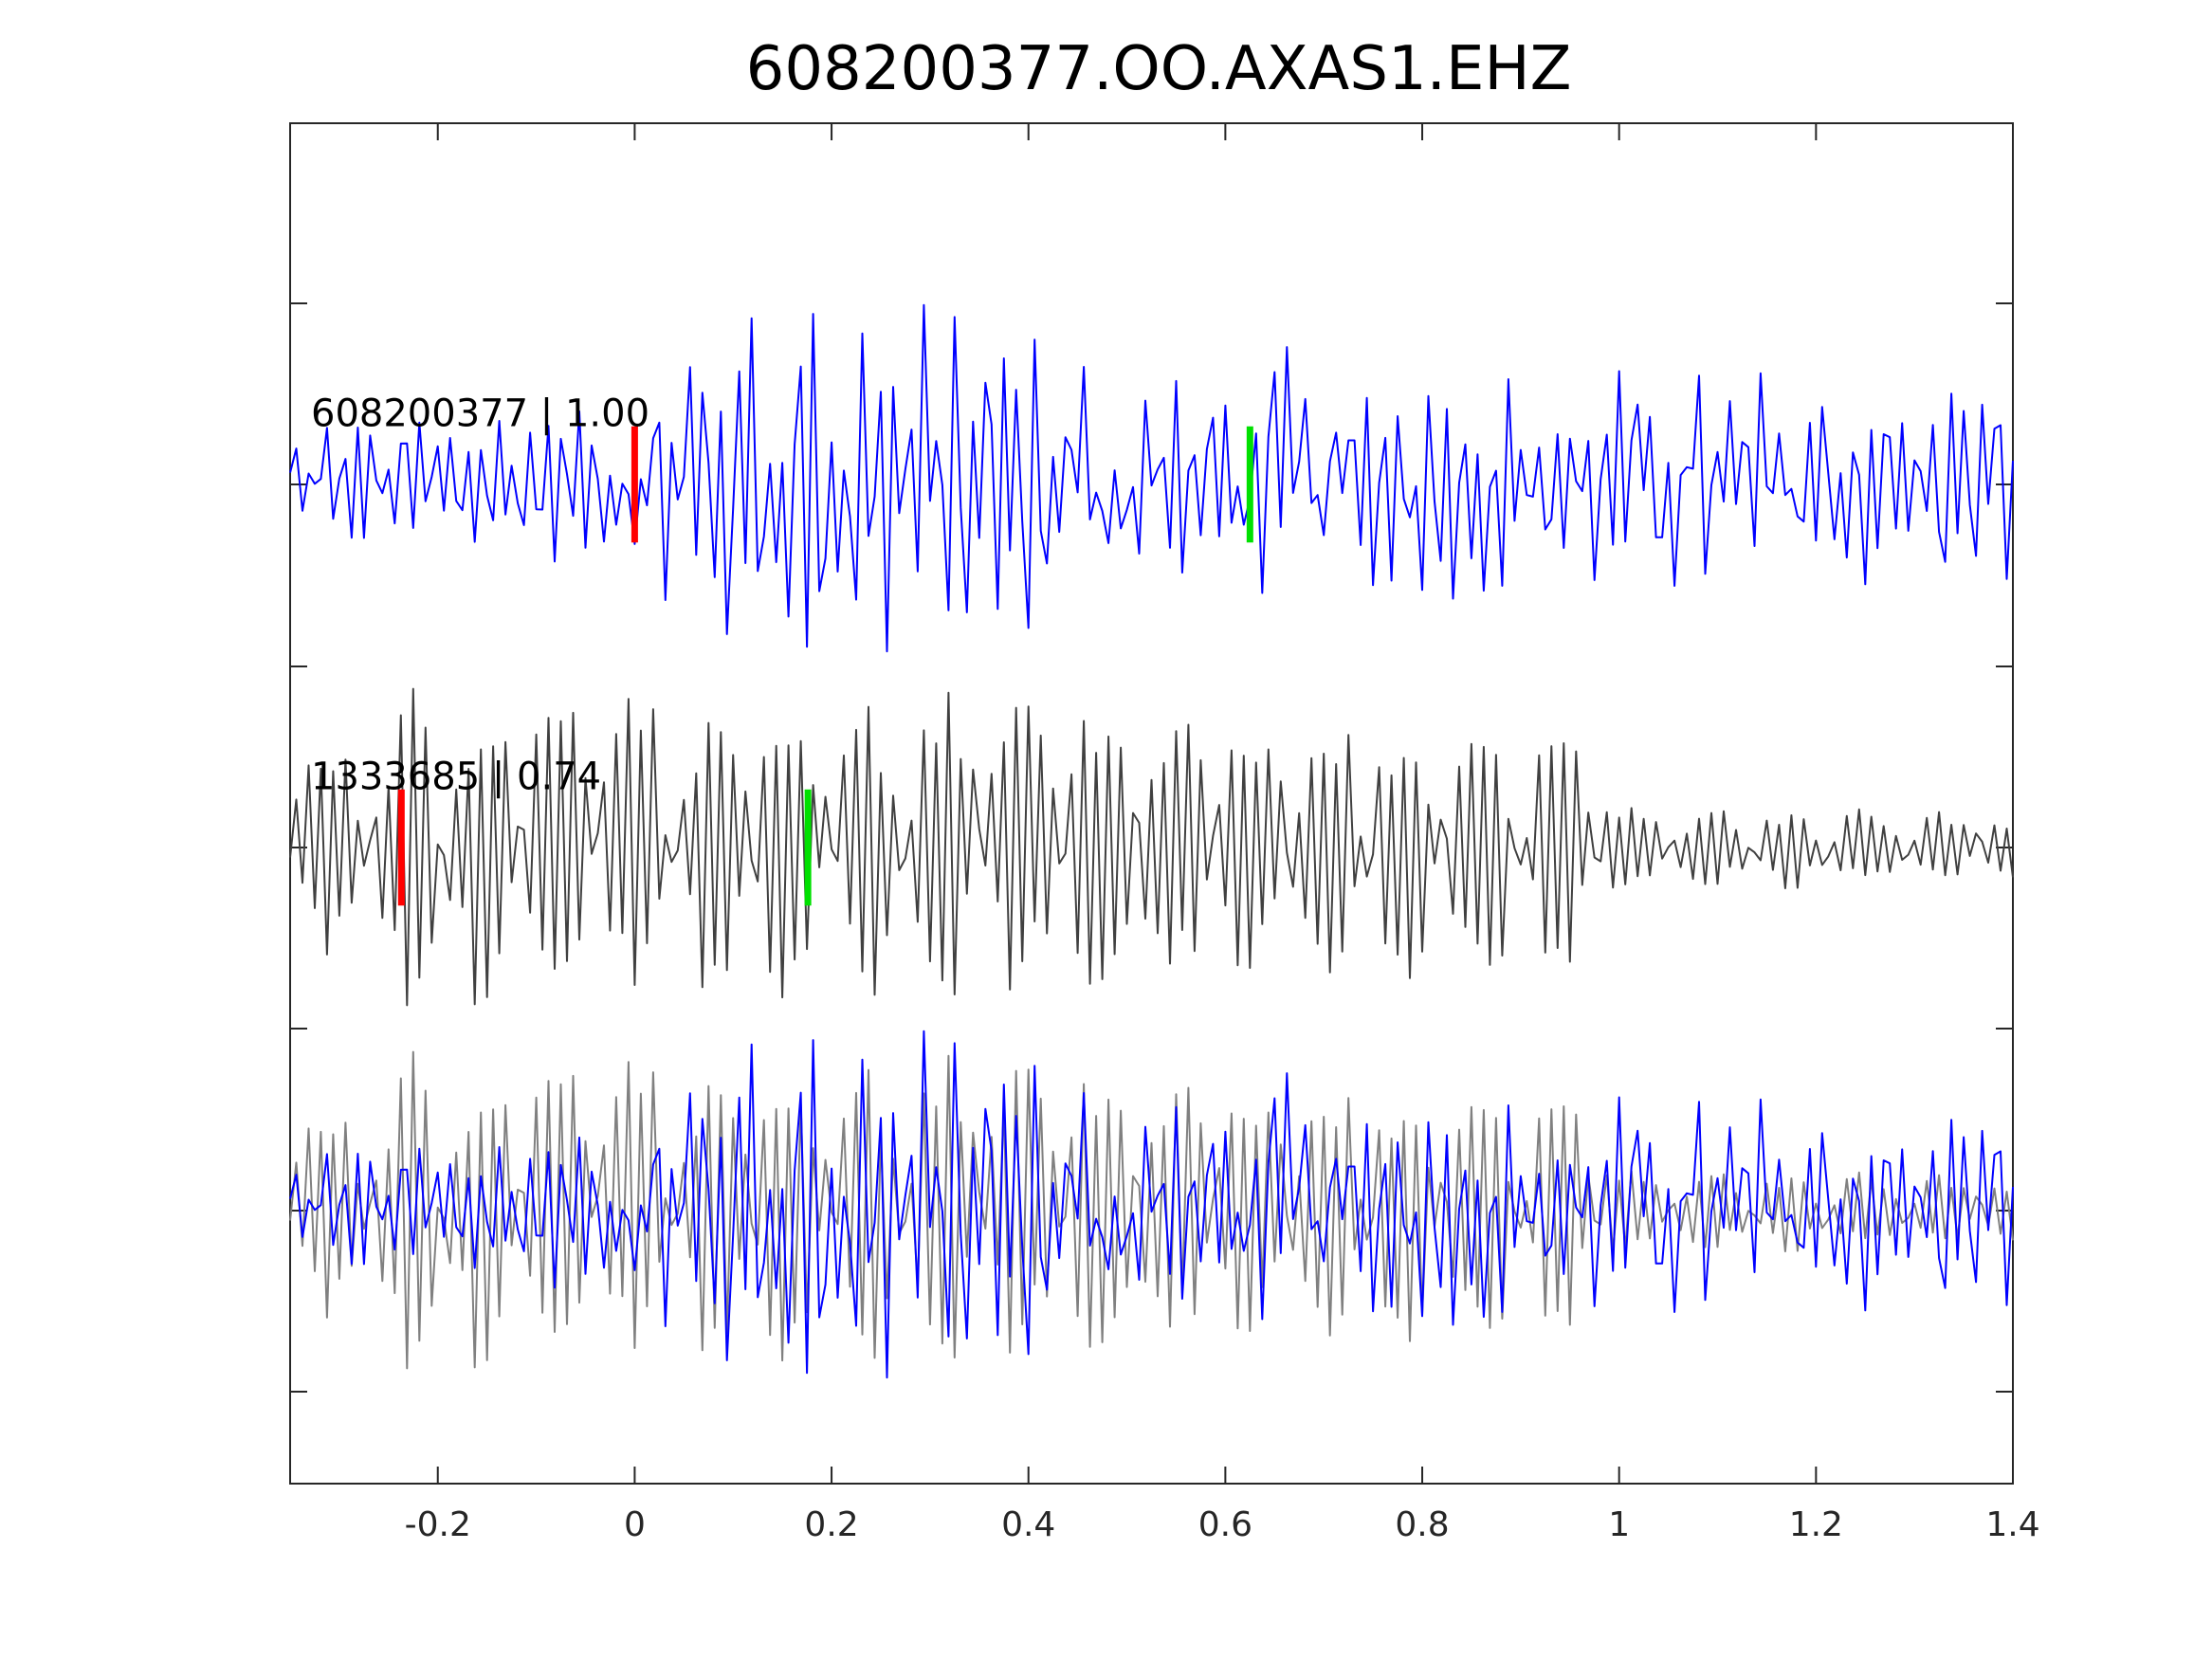 The height and width of the screenshot is (1659, 2212). I want to click on x-tick-label: -0.2, so click(438, 1524).